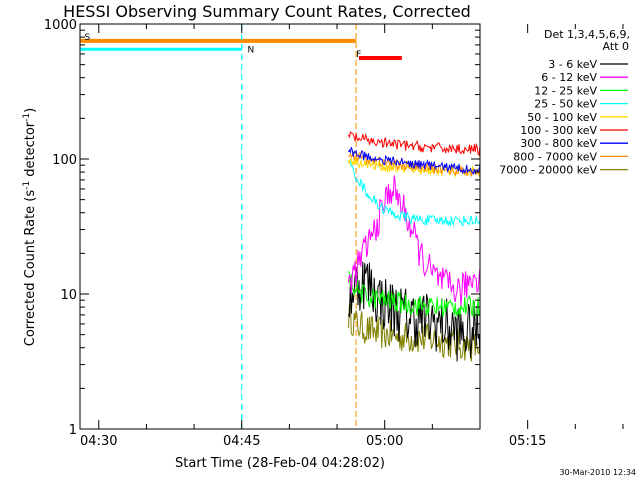  I want to click on legend-header-line2: Att 0, so click(616, 46).